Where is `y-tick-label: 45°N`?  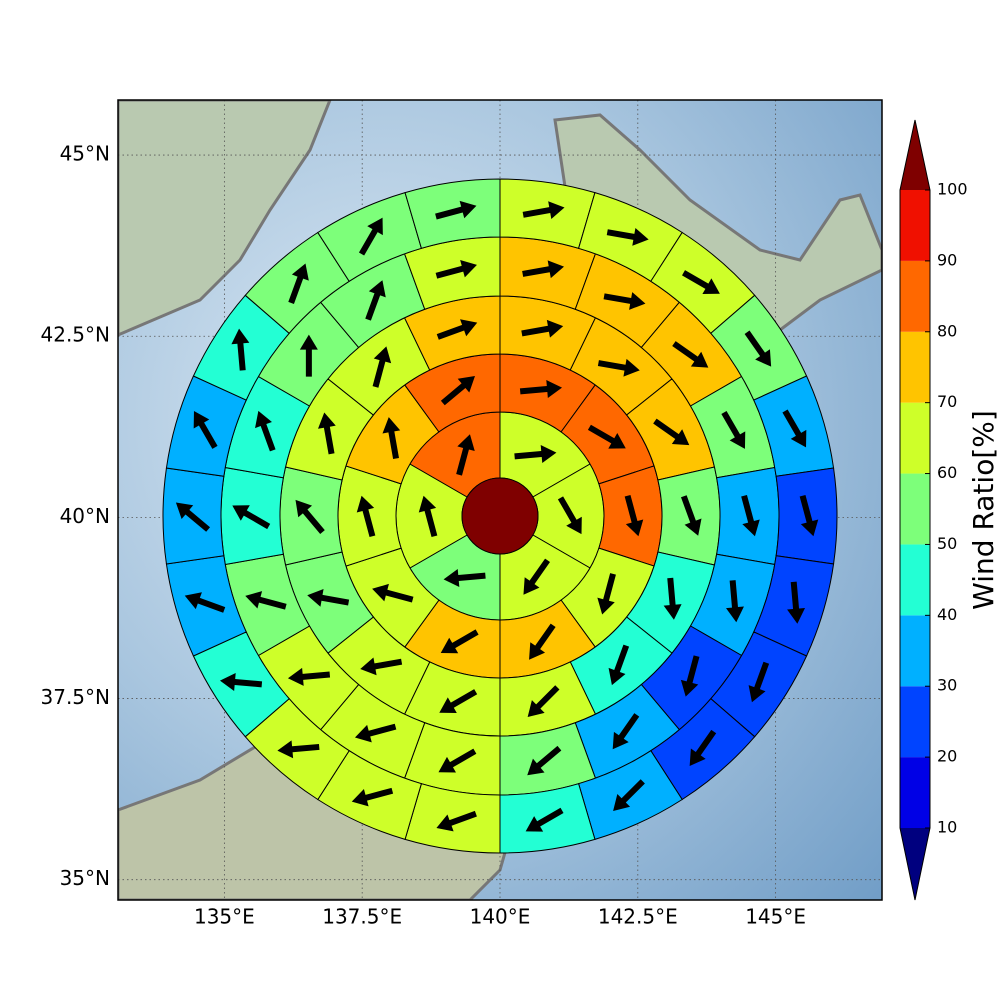
y-tick-label: 45°N is located at coordinates (85, 154).